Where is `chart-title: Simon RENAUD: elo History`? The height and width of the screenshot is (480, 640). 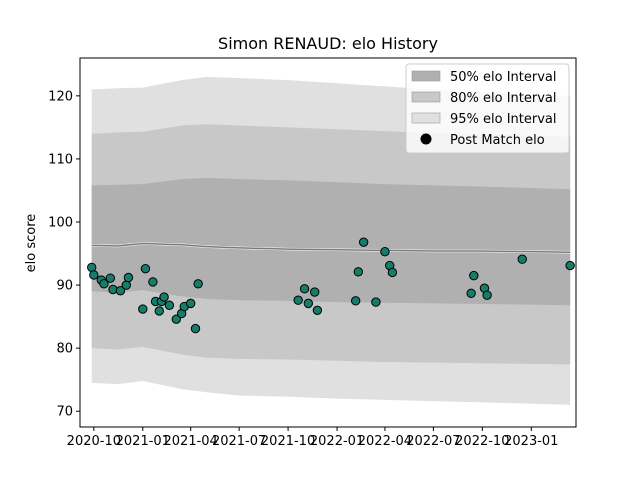 chart-title: Simon RENAUD: elo History is located at coordinates (328, 43).